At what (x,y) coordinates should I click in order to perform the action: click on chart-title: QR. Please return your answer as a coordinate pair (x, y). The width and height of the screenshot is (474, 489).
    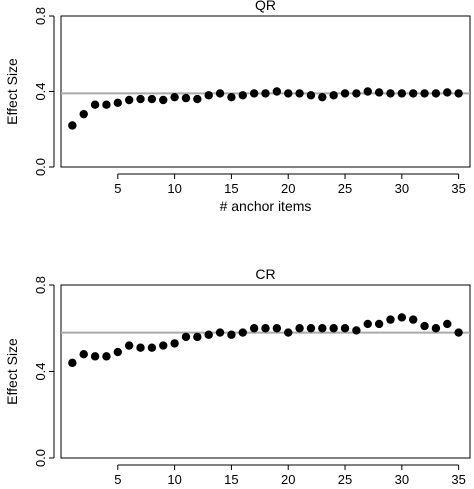
    Looking at the image, I should click on (265, 6).